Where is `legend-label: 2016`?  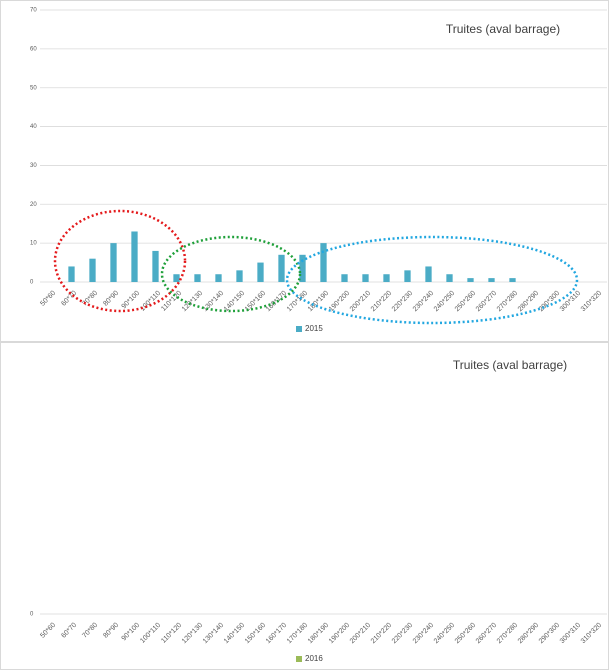
legend-label: 2016 is located at coordinates (314, 658).